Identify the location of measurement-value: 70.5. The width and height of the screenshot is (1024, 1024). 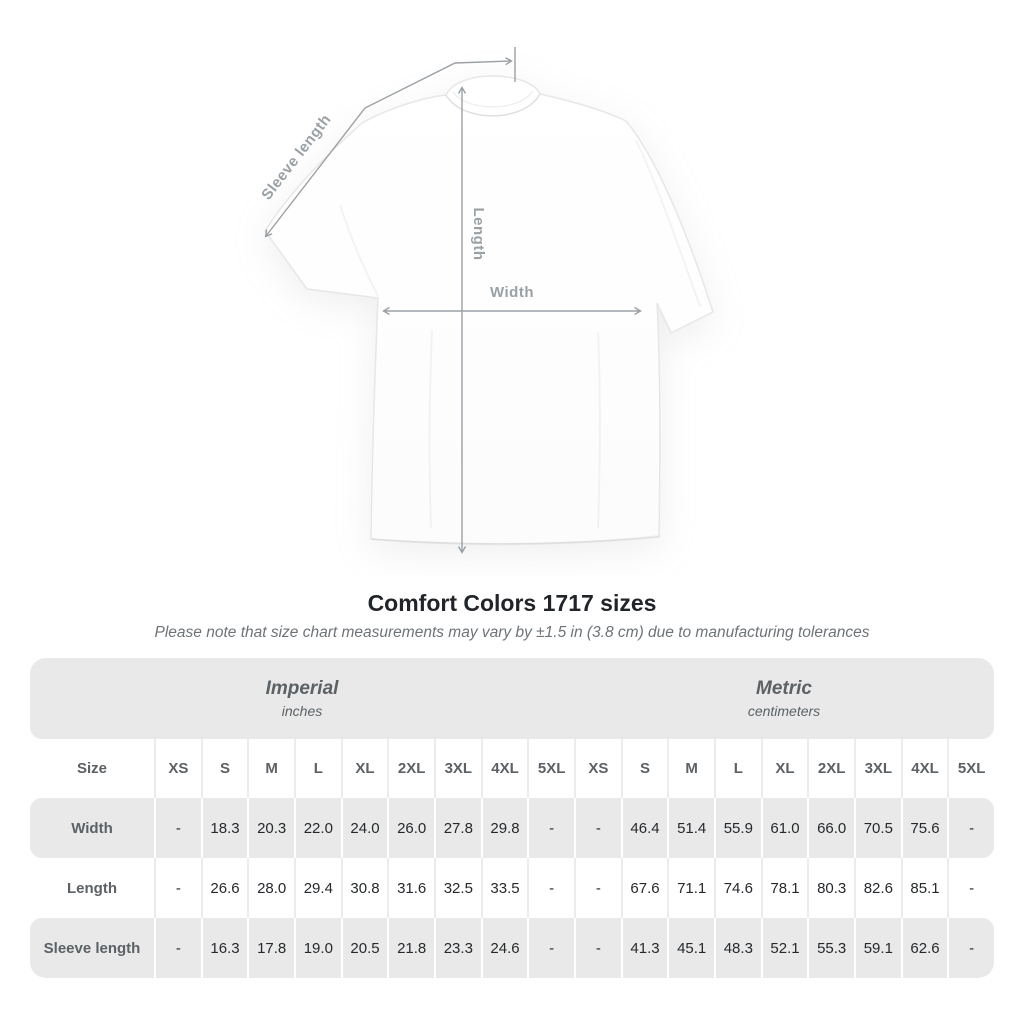
(877, 828).